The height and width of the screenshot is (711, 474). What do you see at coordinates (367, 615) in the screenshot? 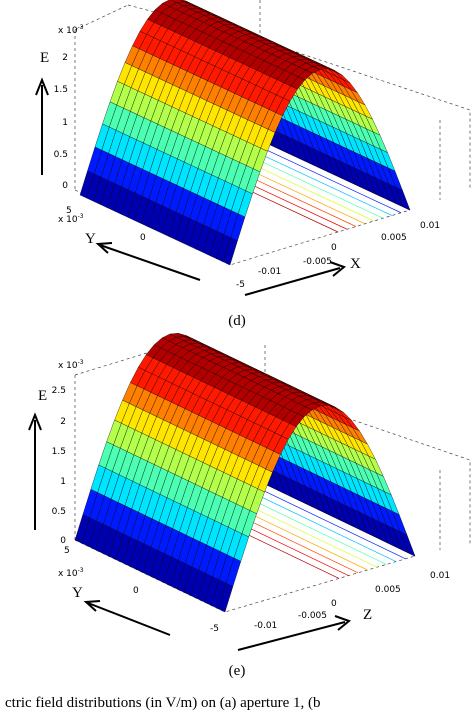
I see `axis-title: Z` at bounding box center [367, 615].